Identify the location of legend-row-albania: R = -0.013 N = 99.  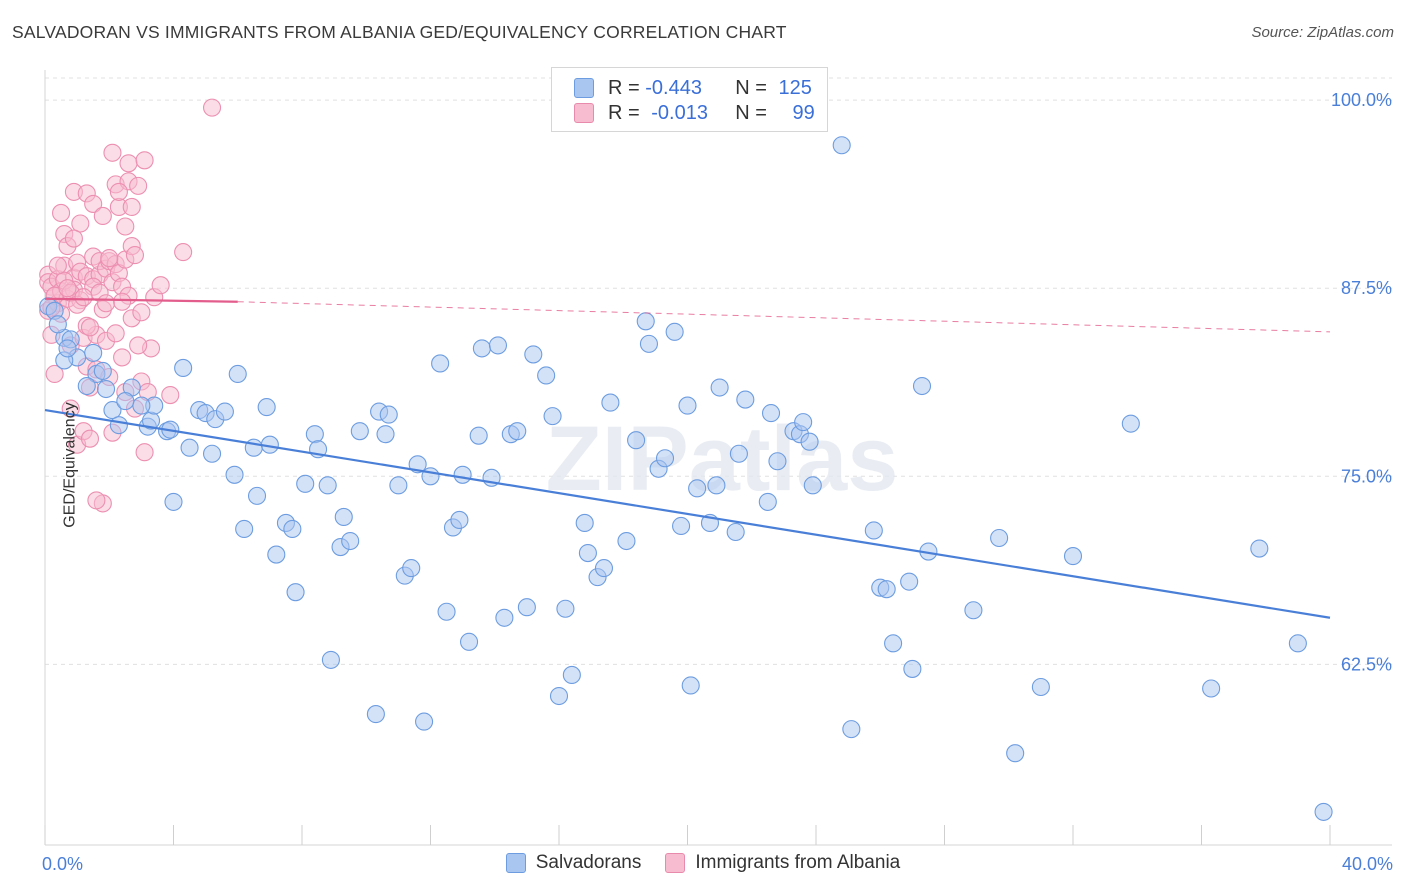
(694, 113).